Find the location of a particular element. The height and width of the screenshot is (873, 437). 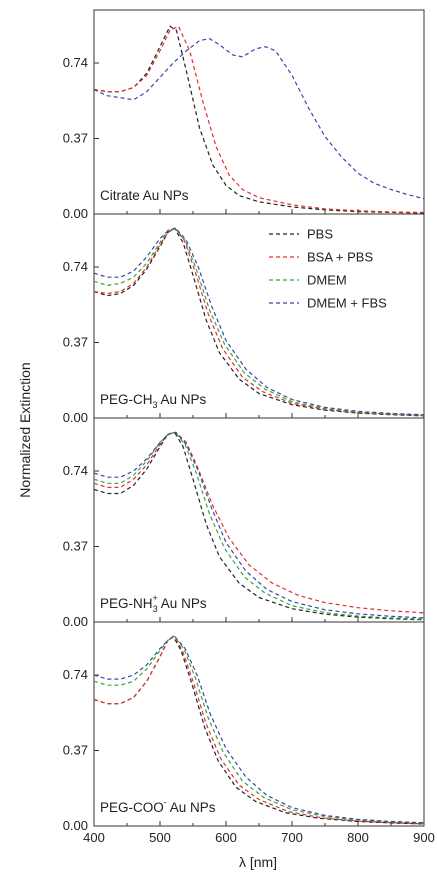

x-tick-label: 700 is located at coordinates (292, 837).